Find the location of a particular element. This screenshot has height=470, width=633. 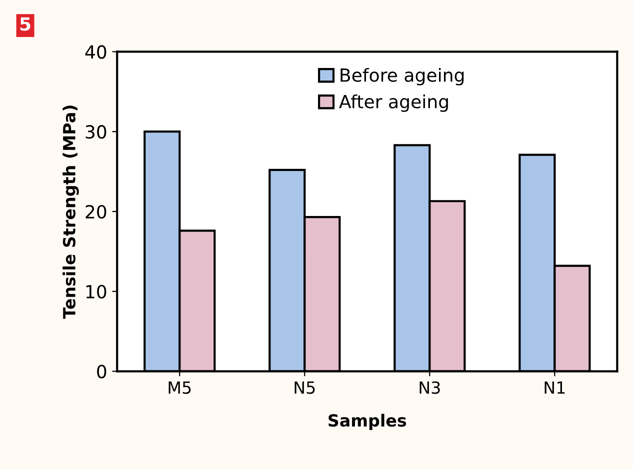

y-tick-label: 20 is located at coordinates (96, 211).